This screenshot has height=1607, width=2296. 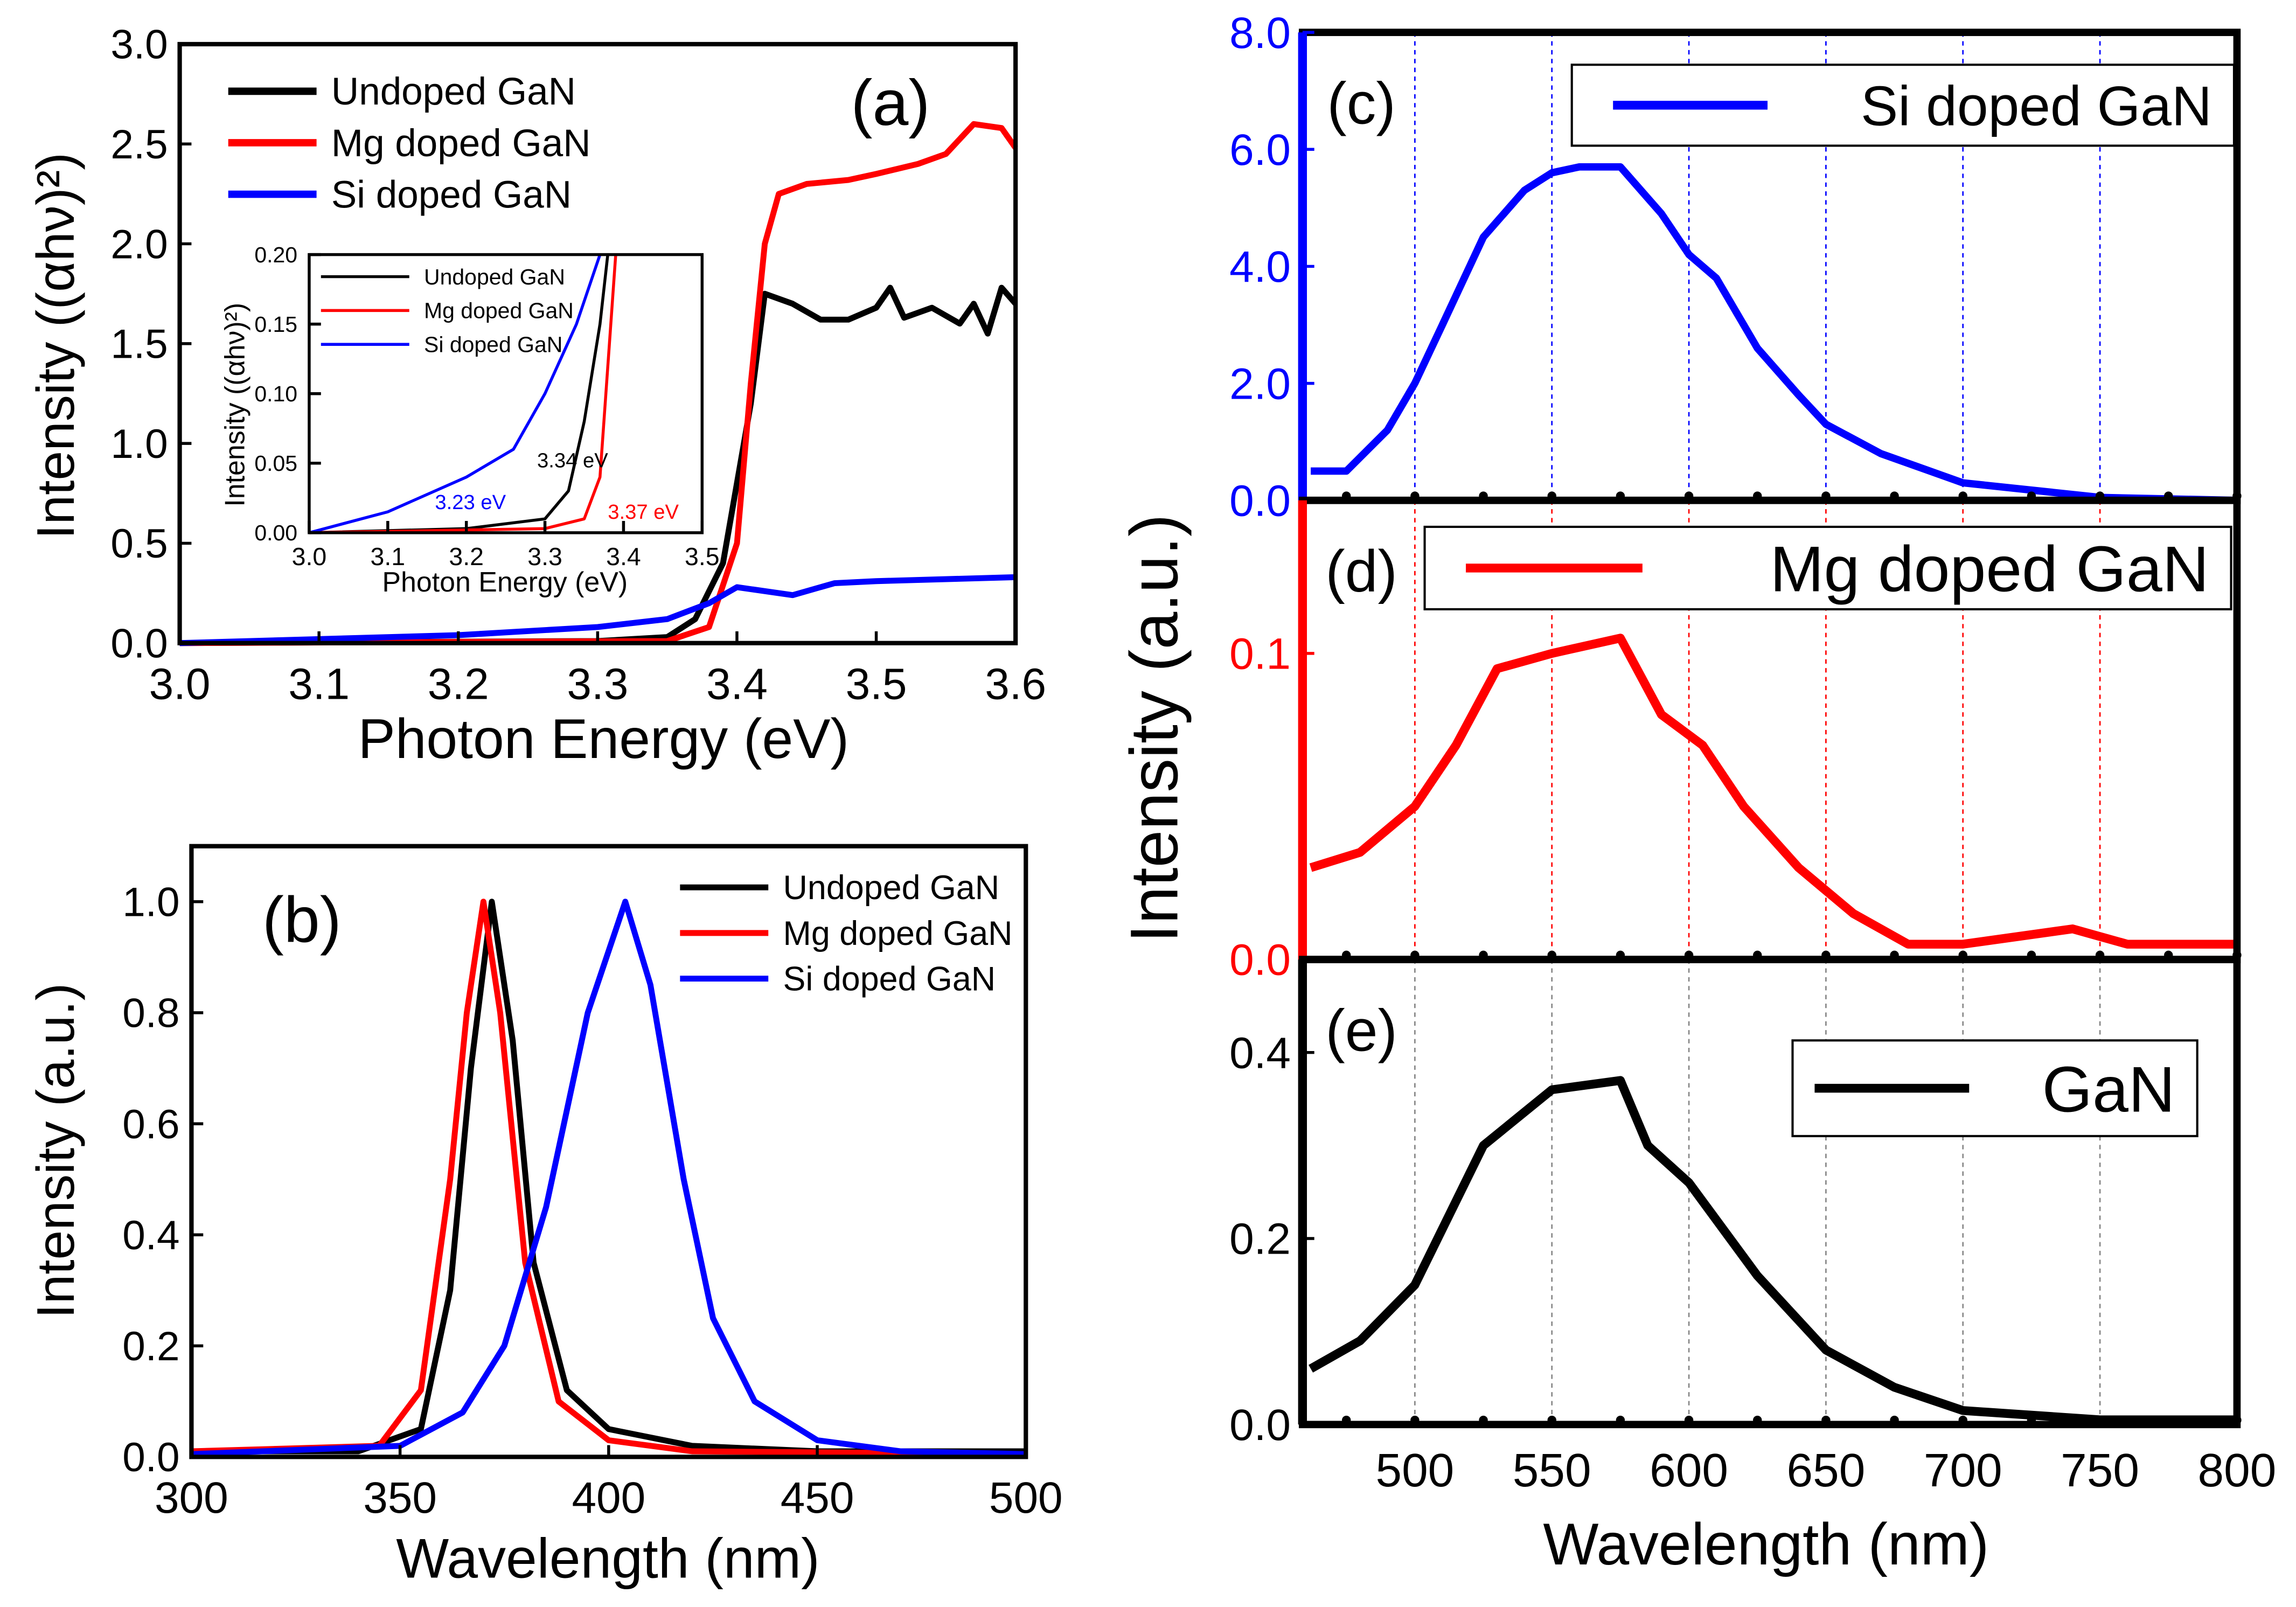 I want to click on x-axis-label: Photon Energy (eV), so click(x=603, y=738).